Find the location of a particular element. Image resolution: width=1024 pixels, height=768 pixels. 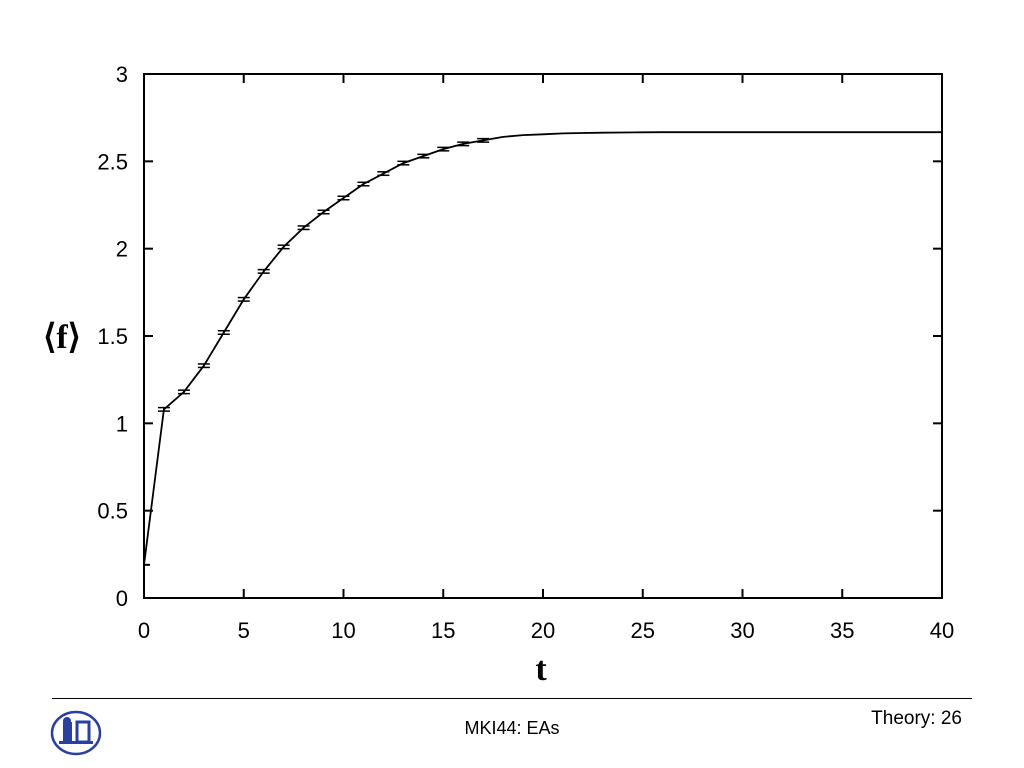

y-axis-label: ⟨f⟩ is located at coordinates (62, 337).